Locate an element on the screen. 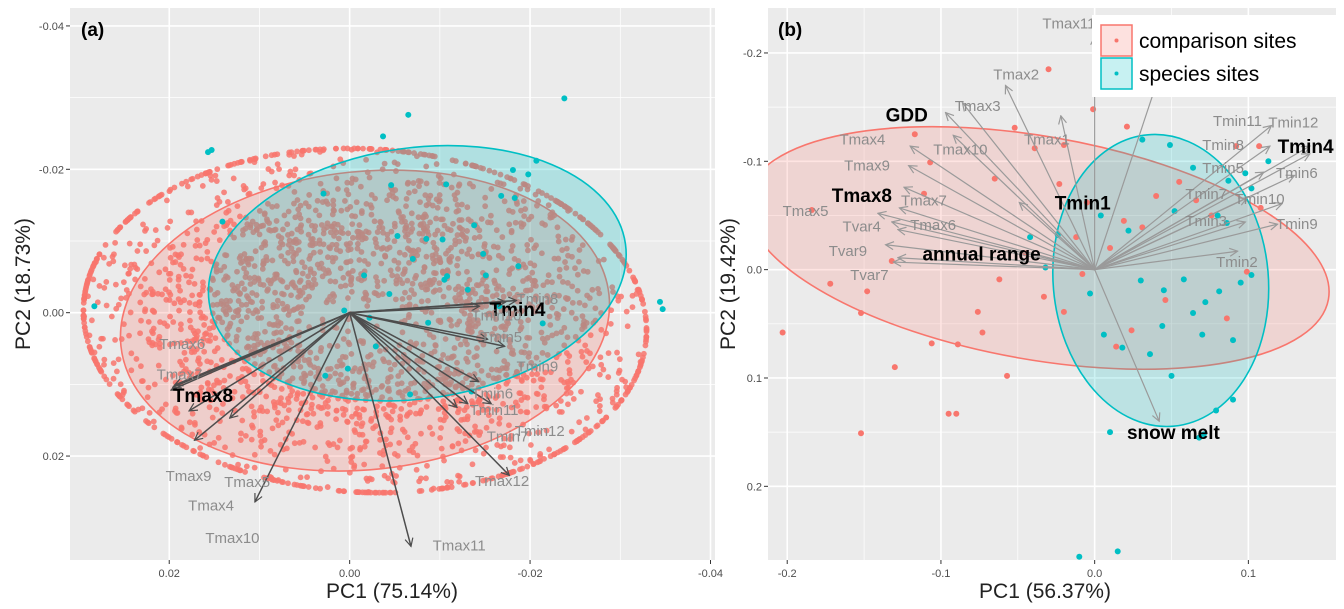  panel-a-y-axis-title: PC2 (18.73%) is located at coordinates (23, 284).